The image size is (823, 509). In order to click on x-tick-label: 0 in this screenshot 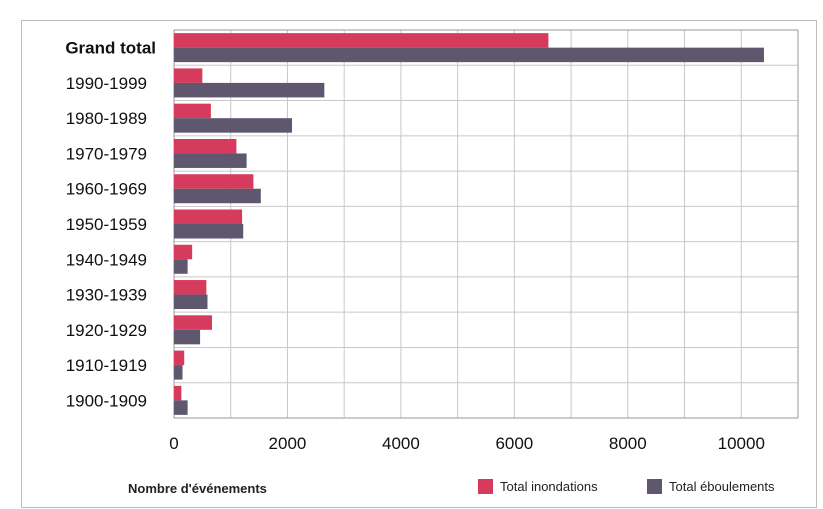, I will do `click(173, 443)`.